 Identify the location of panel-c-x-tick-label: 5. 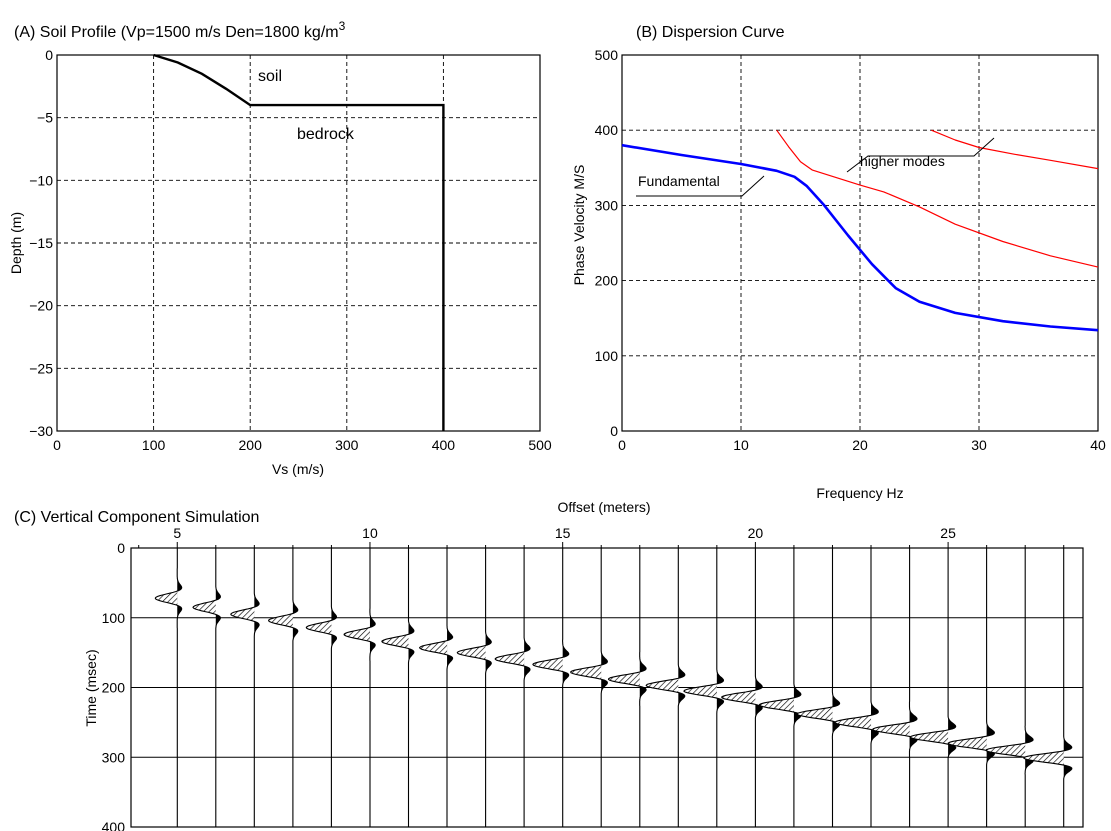
(177, 533).